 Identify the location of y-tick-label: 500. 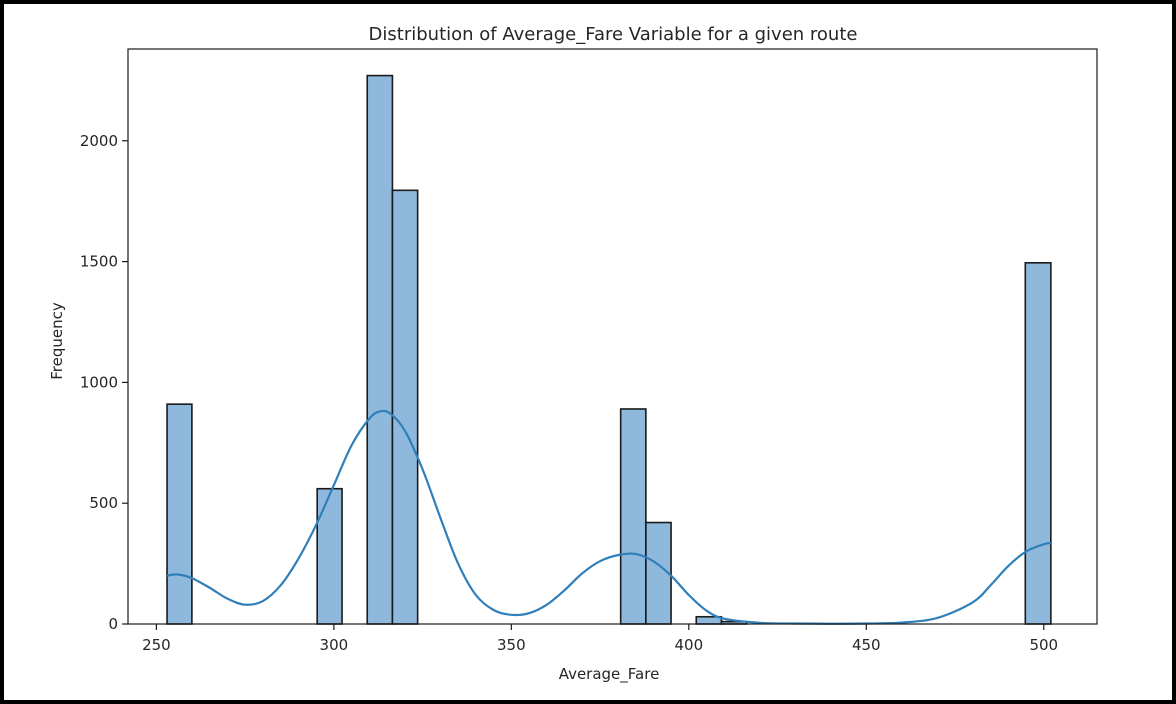
(103, 503).